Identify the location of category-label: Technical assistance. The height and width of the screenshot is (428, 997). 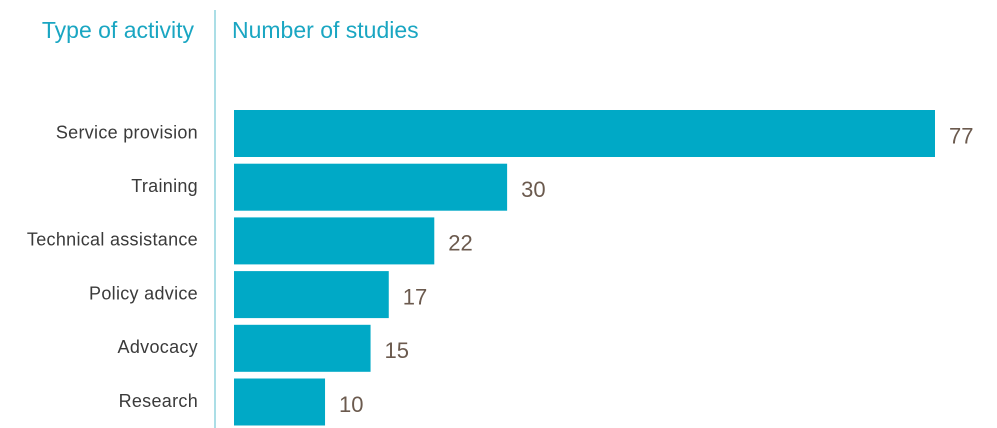
(112, 240).